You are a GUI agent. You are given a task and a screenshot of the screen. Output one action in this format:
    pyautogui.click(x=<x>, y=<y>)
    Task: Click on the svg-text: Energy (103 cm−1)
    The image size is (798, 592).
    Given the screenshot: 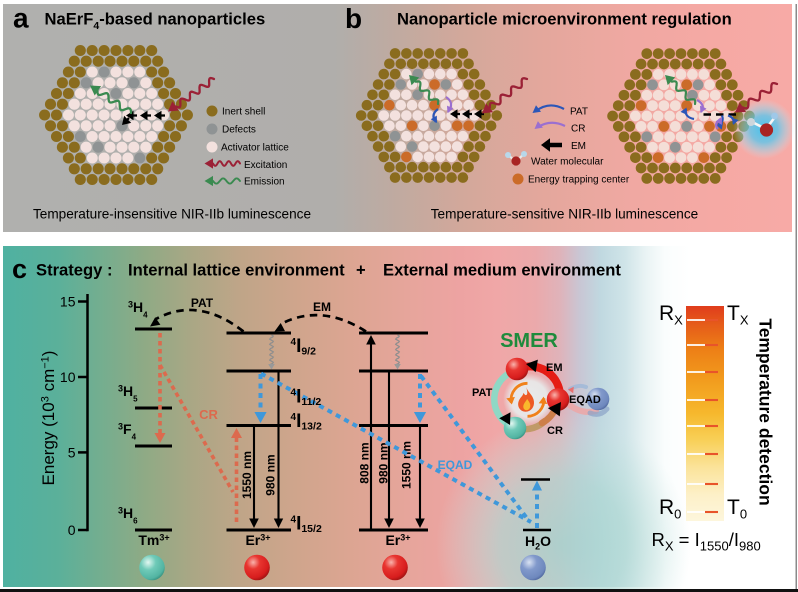 What is the action you would take?
    pyautogui.click(x=48, y=418)
    